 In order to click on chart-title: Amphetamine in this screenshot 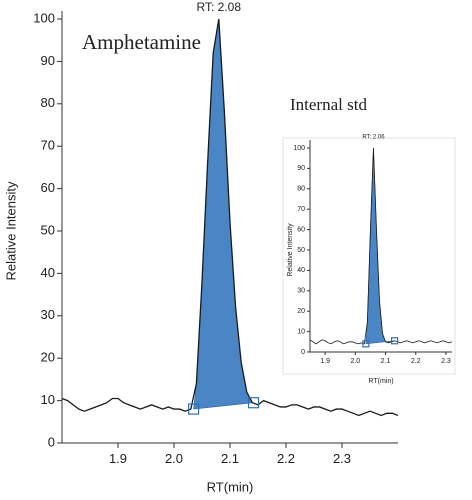, I will do `click(141, 42)`.